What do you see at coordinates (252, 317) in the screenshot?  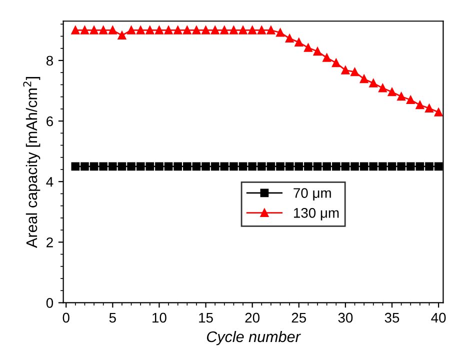 I see `x-tick-label: 20` at bounding box center [252, 317].